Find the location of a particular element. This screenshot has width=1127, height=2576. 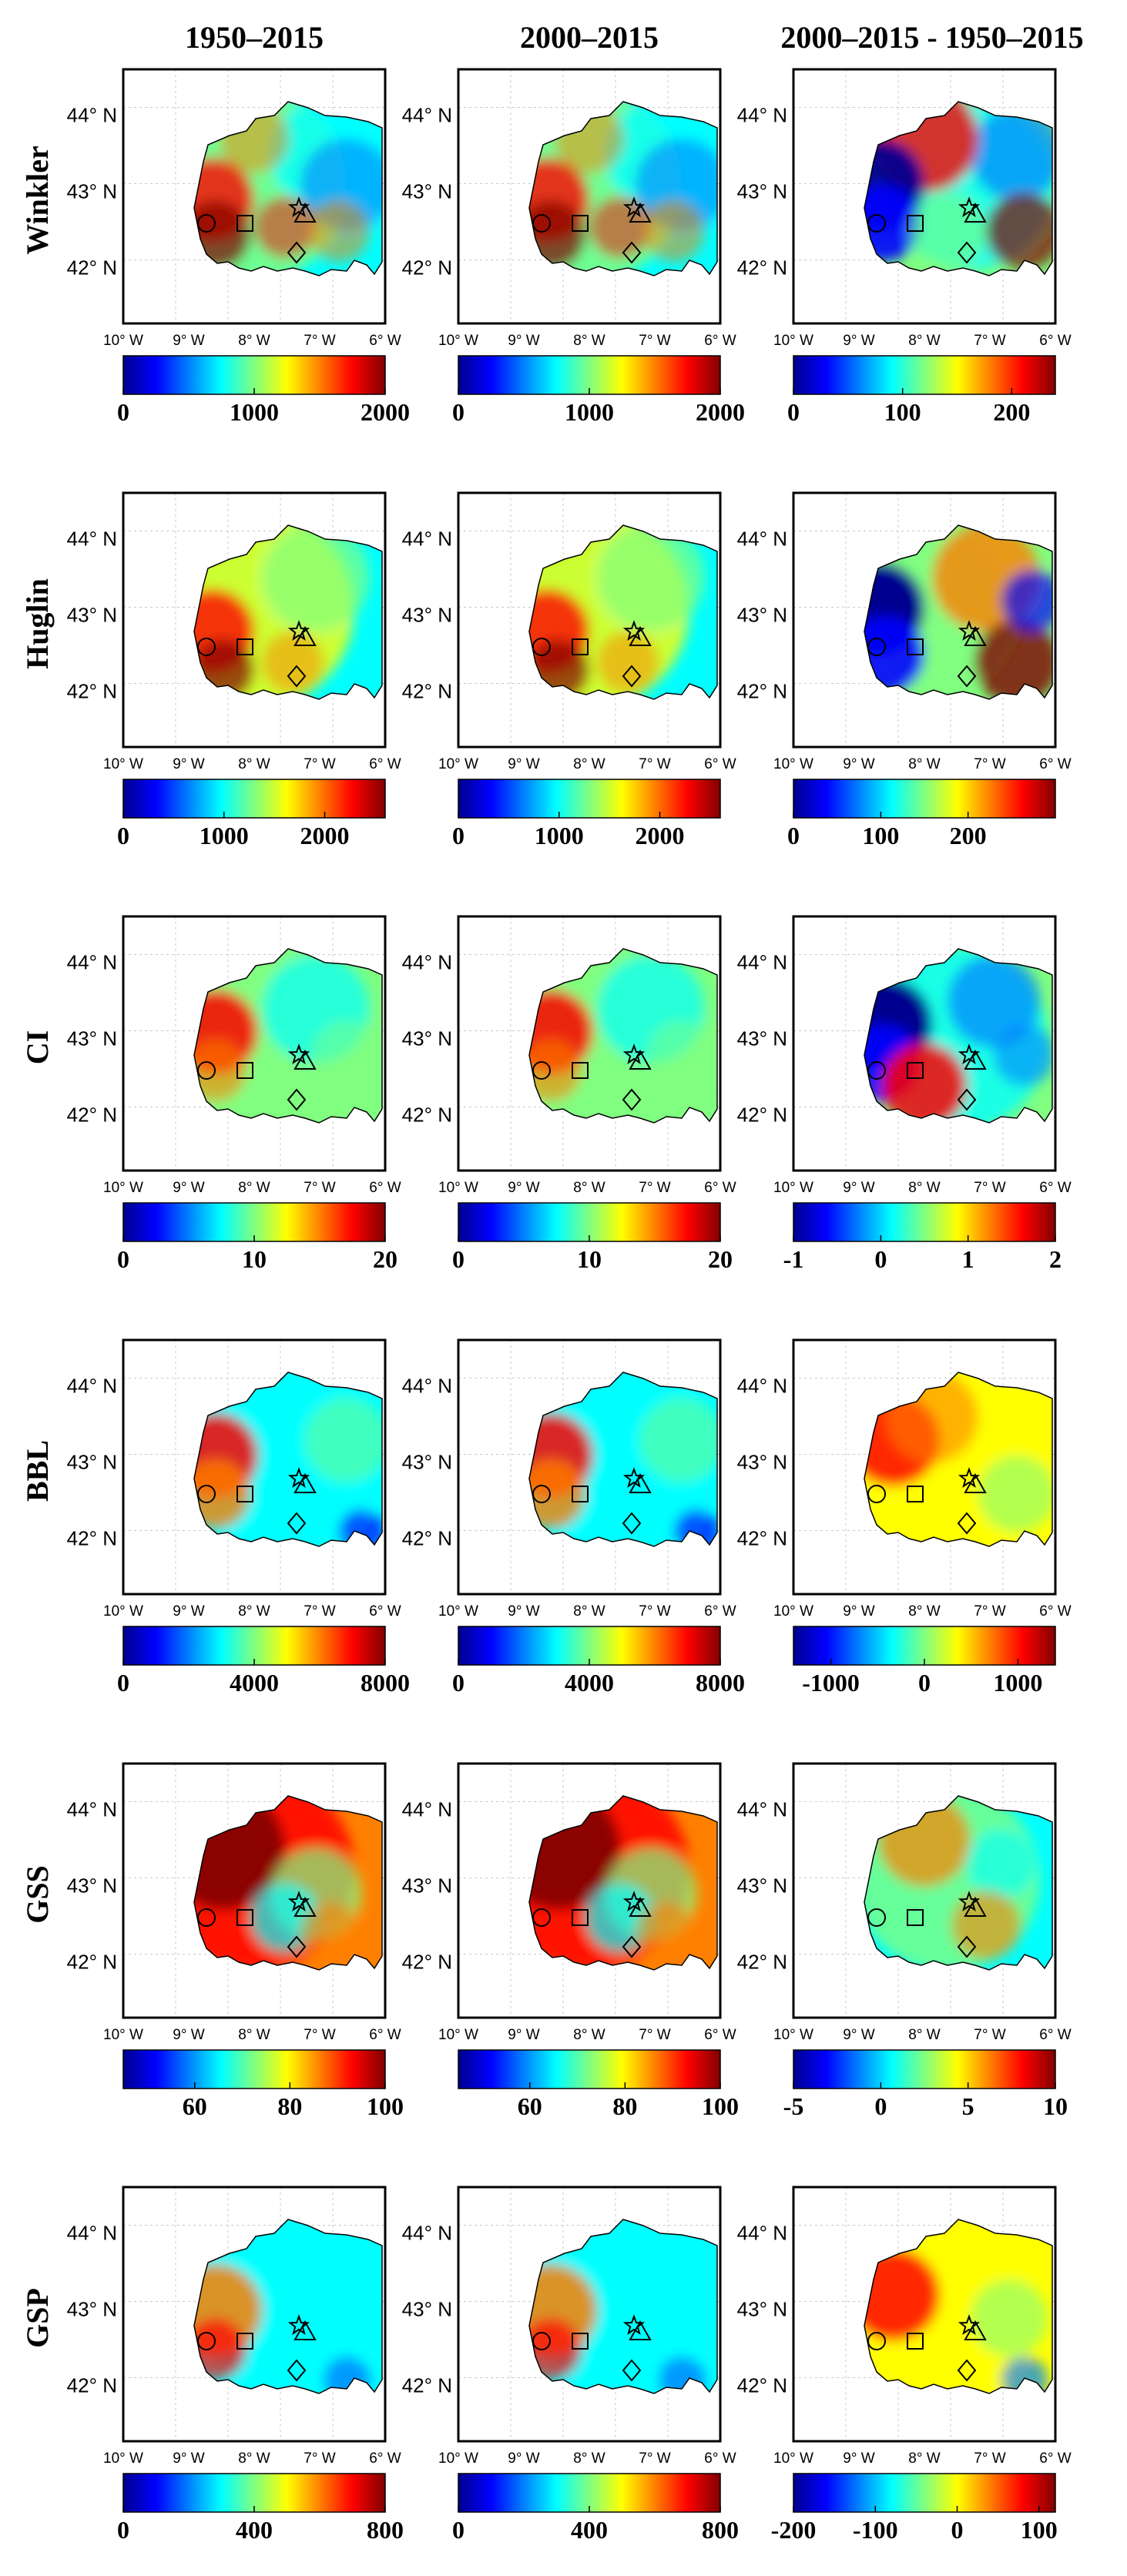

heatmap-field is located at coordinates (958, 189).